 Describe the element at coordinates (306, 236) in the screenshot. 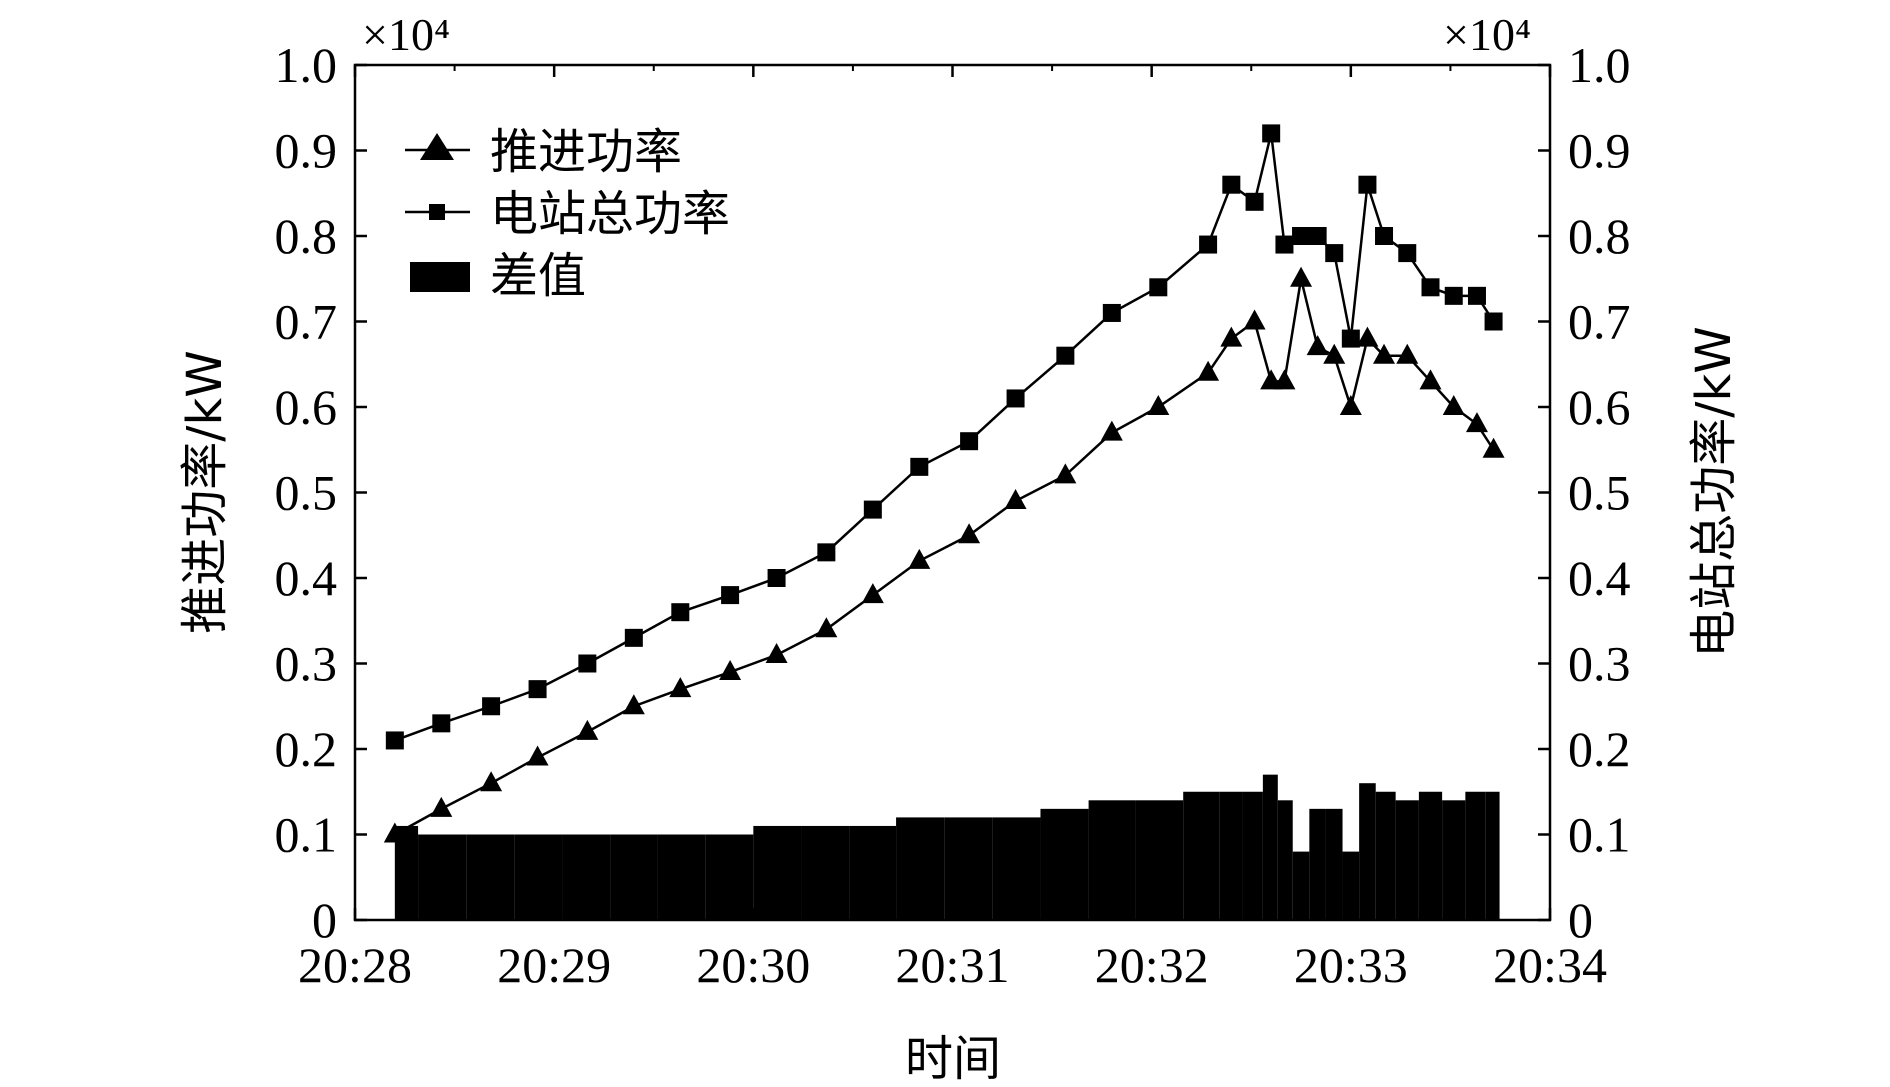

I see `y-tick-label-left: 0.8` at that location.